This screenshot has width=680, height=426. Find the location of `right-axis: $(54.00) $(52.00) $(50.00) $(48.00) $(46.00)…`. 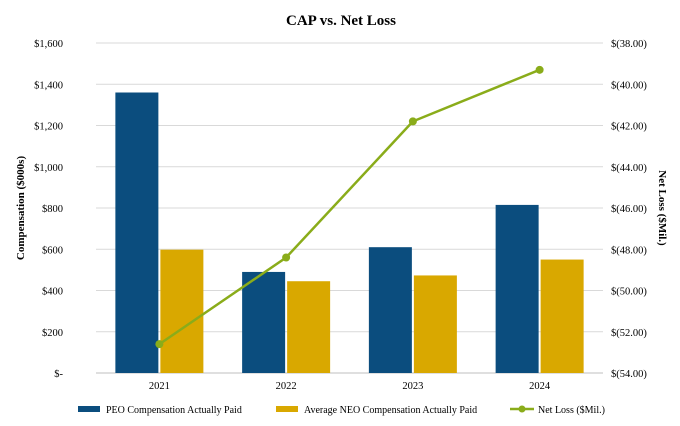

right-axis: $(54.00) $(52.00) $(50.00) $(48.00) $(46.00)… is located at coordinates (629, 209).